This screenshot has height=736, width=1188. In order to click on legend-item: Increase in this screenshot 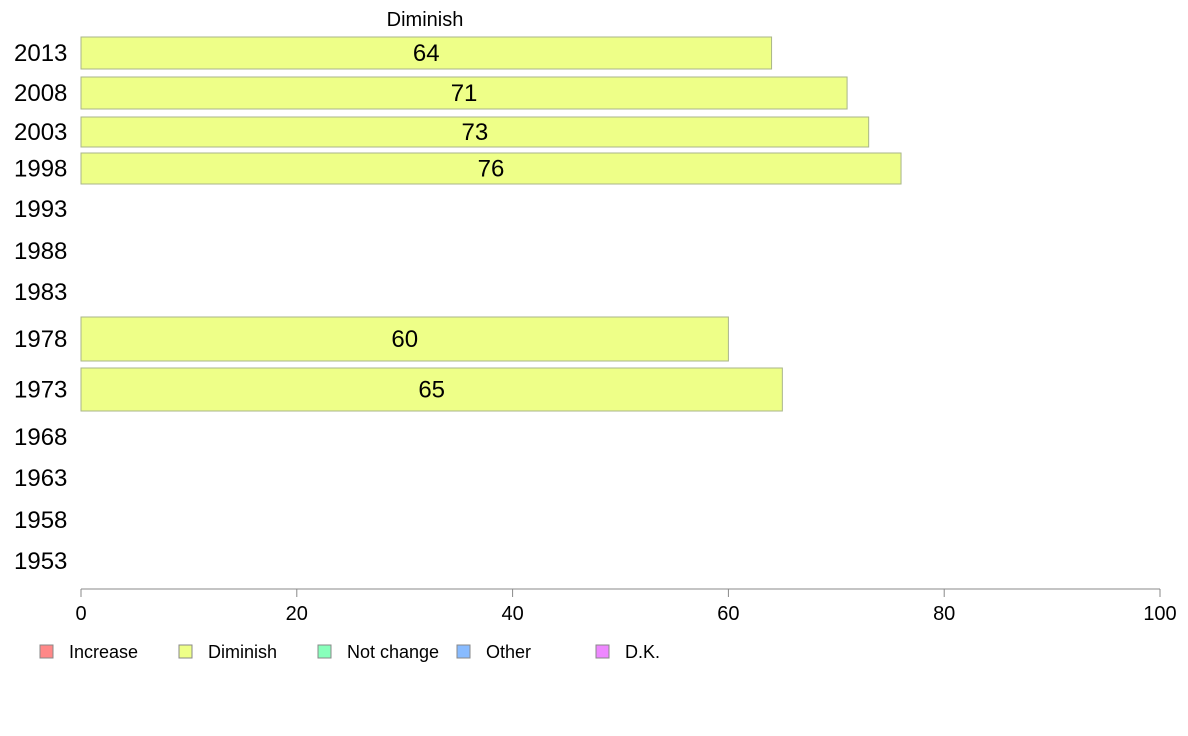, I will do `click(88, 652)`.